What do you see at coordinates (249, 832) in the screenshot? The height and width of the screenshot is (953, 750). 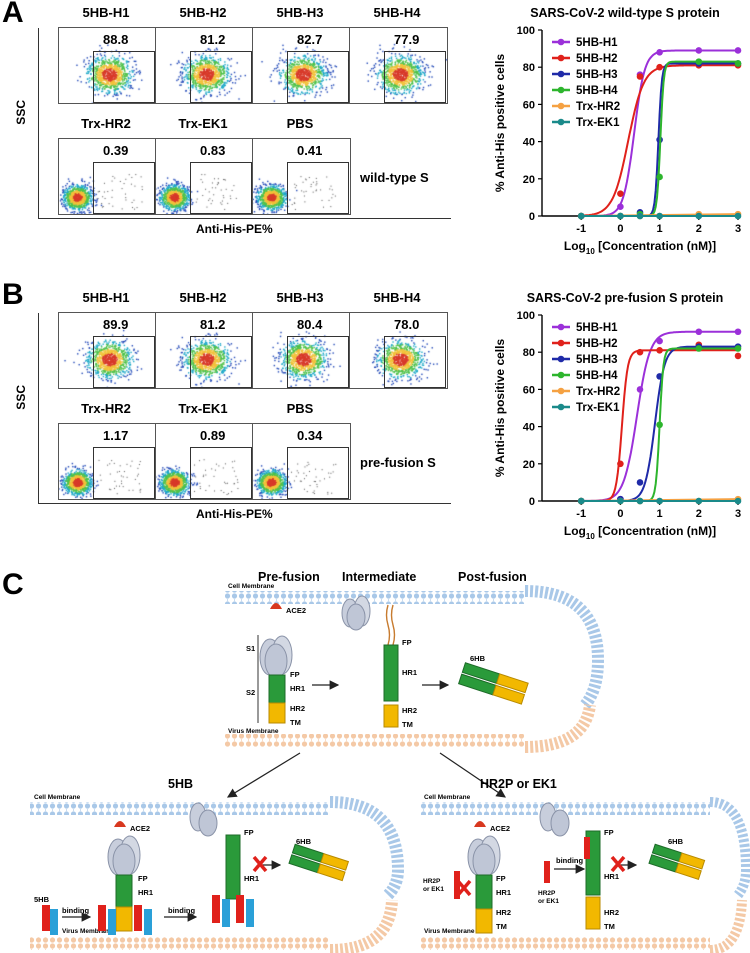 I see `label-fp-4: FP` at bounding box center [249, 832].